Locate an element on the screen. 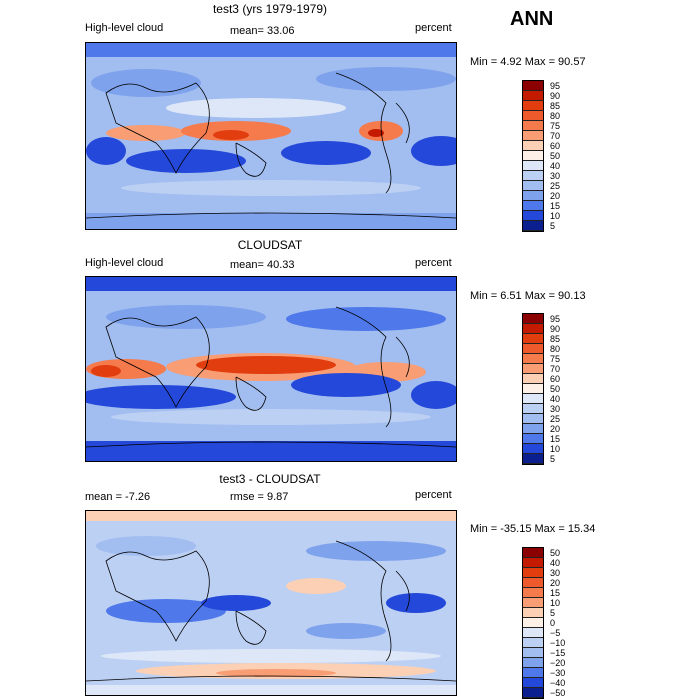 The width and height of the screenshot is (700, 700). colorbar-tick-label: −50 is located at coordinates (558, 693).